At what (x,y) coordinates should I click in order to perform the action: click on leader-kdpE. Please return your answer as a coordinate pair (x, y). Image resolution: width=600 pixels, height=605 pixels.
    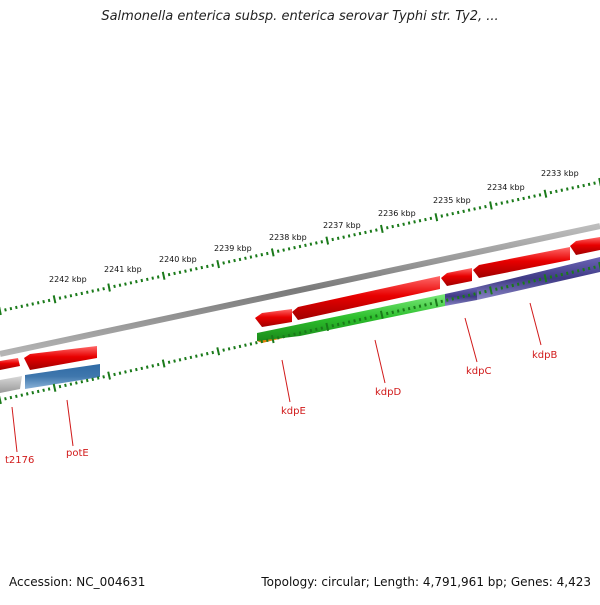
    Looking at the image, I should click on (286, 381).